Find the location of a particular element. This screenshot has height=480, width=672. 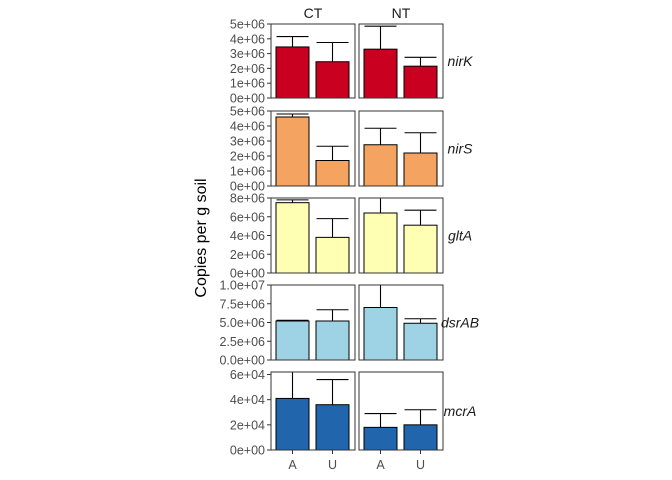

y-tick-label: 5.0e+06 is located at coordinates (242, 323).